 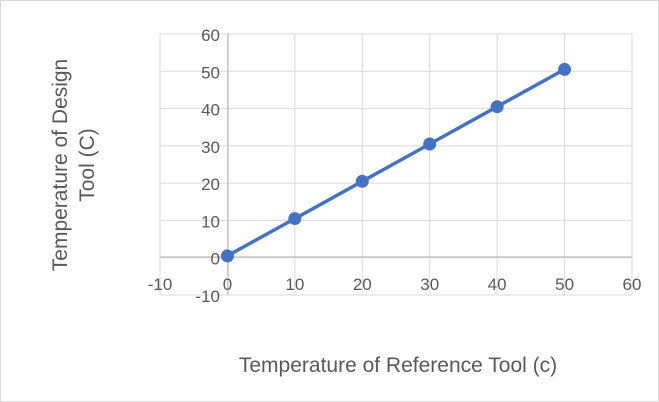 What do you see at coordinates (210, 184) in the screenshot?
I see `y-tick-label: 20` at bounding box center [210, 184].